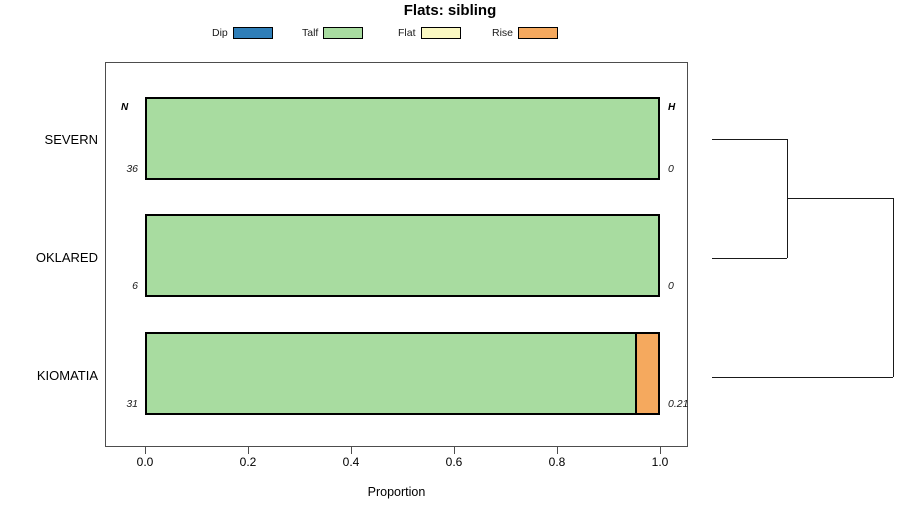 The width and height of the screenshot is (900, 520). Describe the element at coordinates (503, 33) in the screenshot. I see `legend-label-rise: Rise` at that location.